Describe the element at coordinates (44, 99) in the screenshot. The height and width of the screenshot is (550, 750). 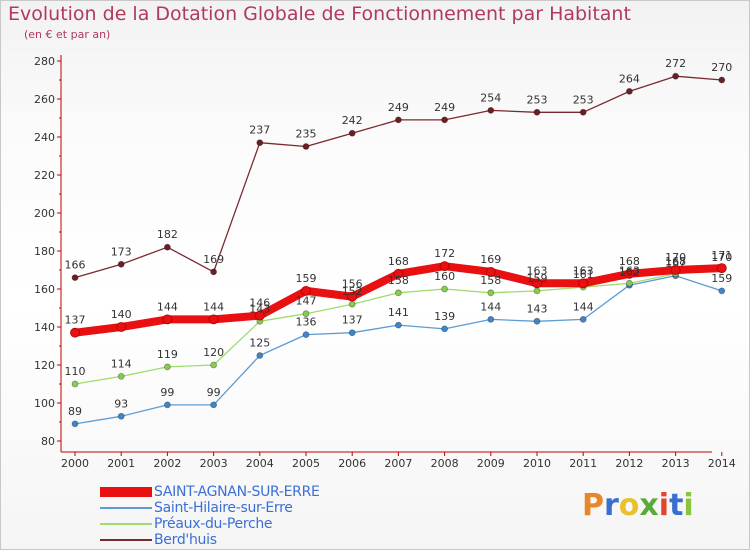
I see `y-tick-label: 260` at that location.